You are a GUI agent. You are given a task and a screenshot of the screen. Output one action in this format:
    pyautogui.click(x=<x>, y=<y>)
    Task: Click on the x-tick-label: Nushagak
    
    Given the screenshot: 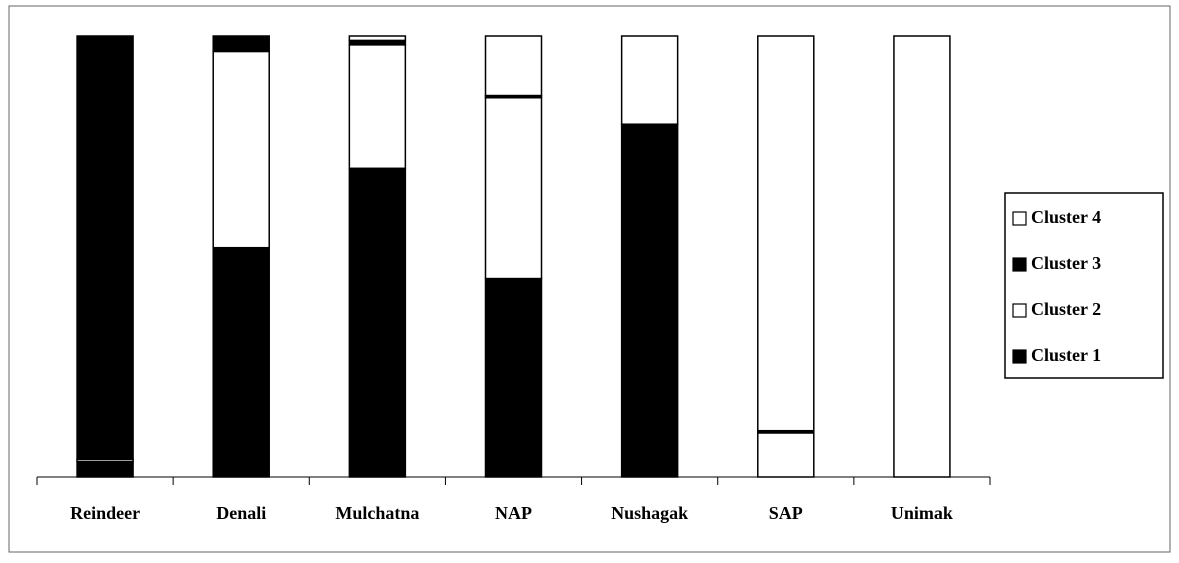 What is the action you would take?
    pyautogui.click(x=649, y=513)
    